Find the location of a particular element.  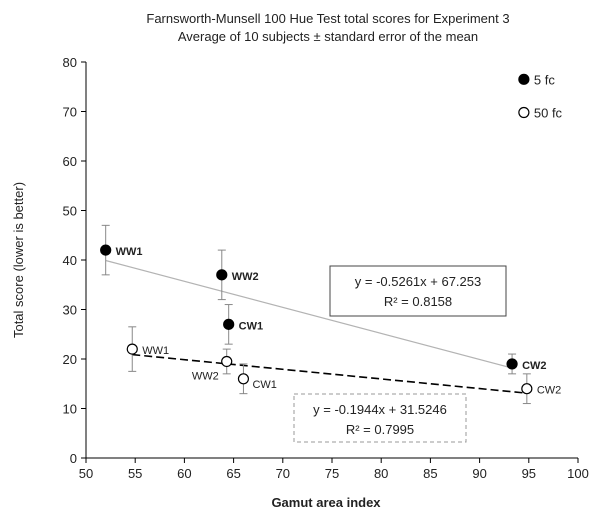

y-tick-label: 40 is located at coordinates (70, 260).